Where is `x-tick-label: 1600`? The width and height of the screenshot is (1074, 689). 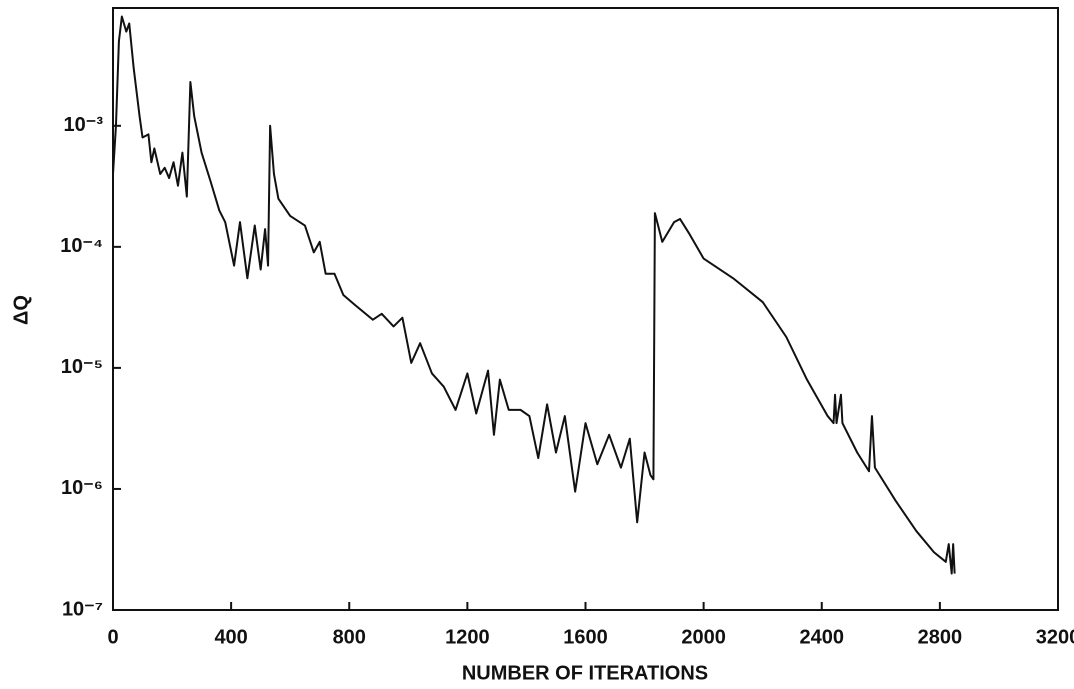 x-tick-label: 1600 is located at coordinates (585, 637).